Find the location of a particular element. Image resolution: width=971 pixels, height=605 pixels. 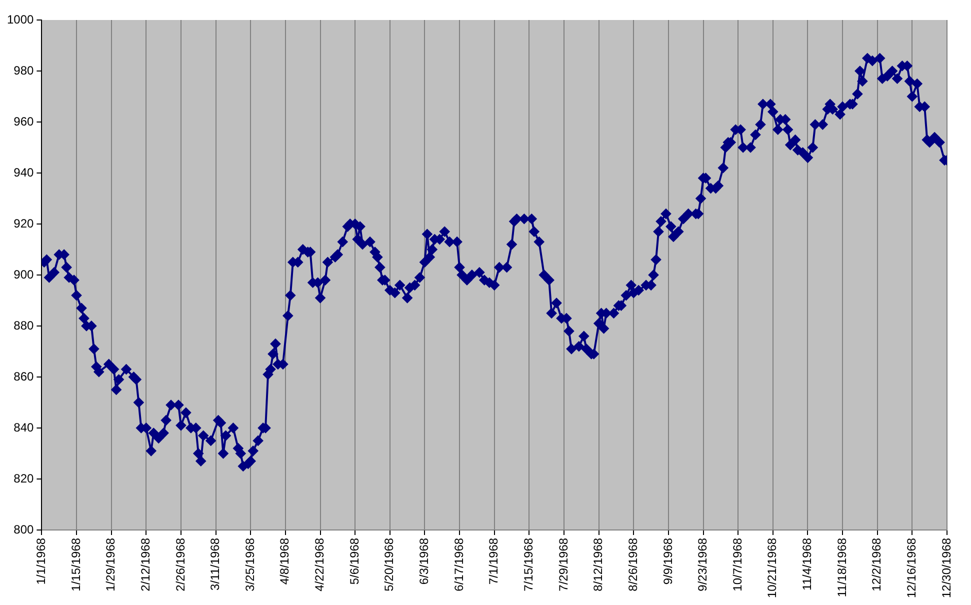

x-tick-label: 10/7/1968 is located at coordinates (737, 565).